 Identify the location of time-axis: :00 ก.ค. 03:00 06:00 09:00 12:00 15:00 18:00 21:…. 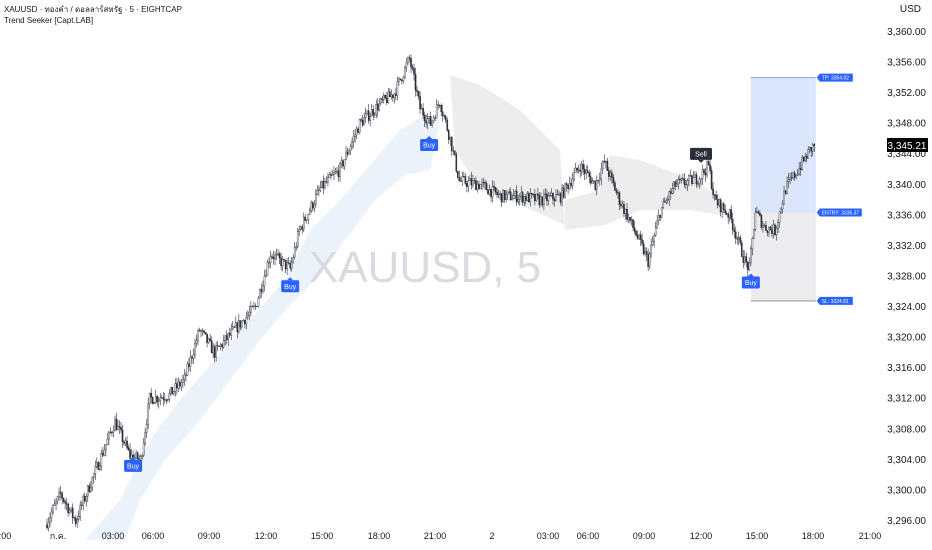
(440, 536).